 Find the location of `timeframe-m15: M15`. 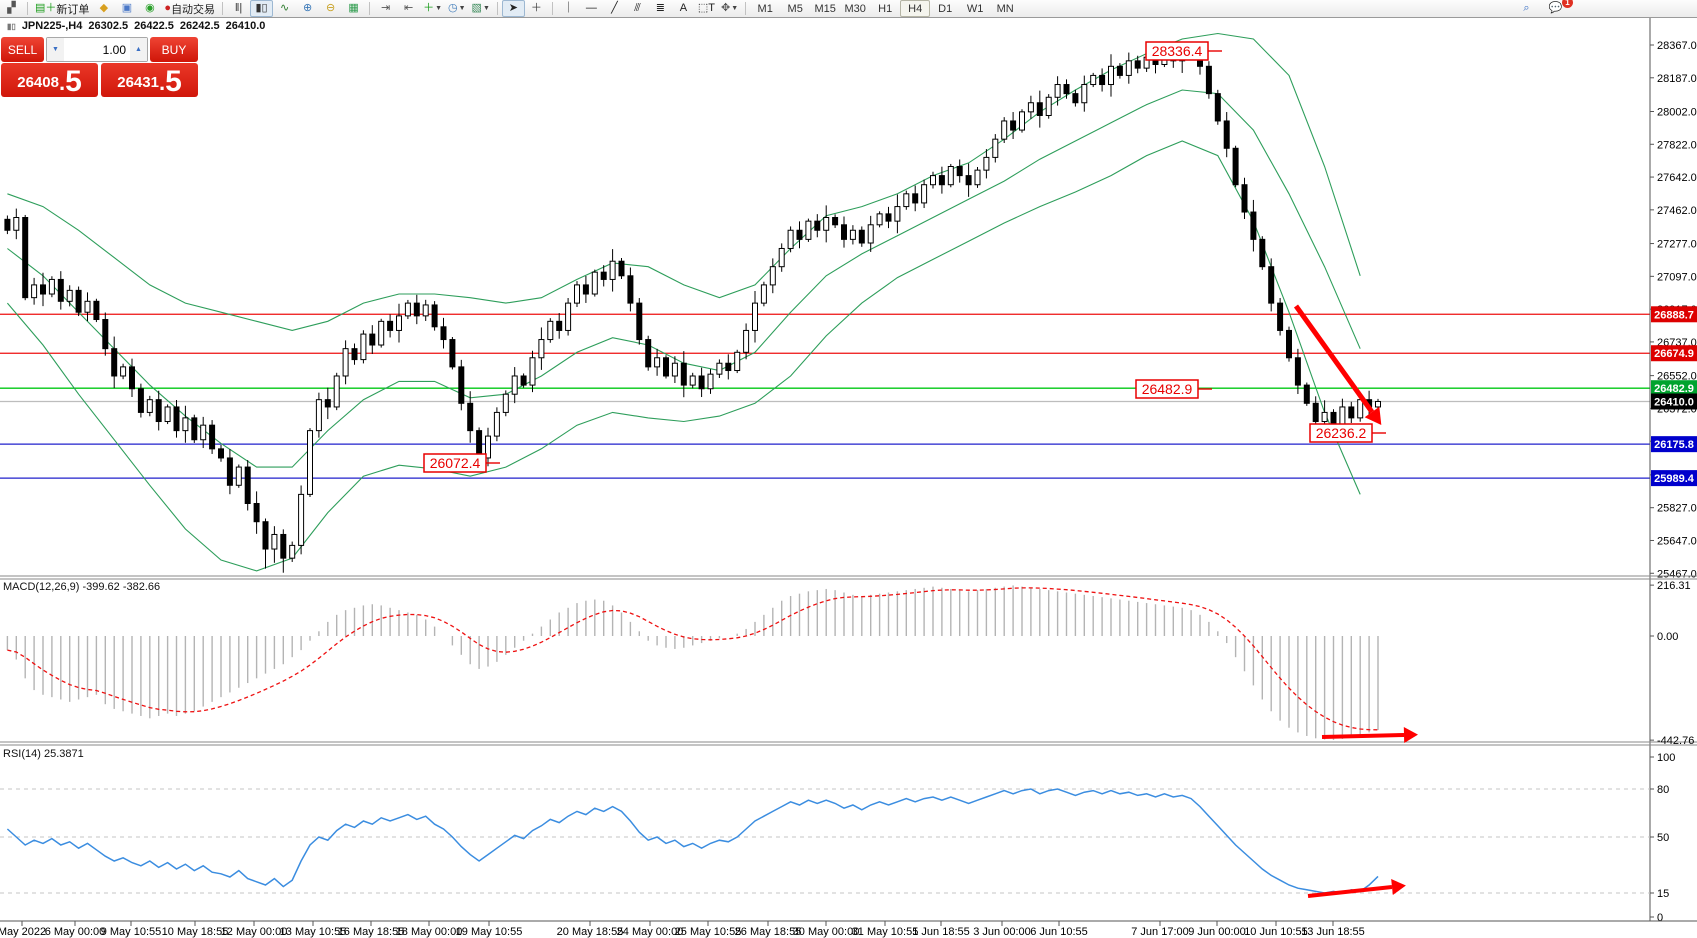

timeframe-m15: M15 is located at coordinates (825, 8).